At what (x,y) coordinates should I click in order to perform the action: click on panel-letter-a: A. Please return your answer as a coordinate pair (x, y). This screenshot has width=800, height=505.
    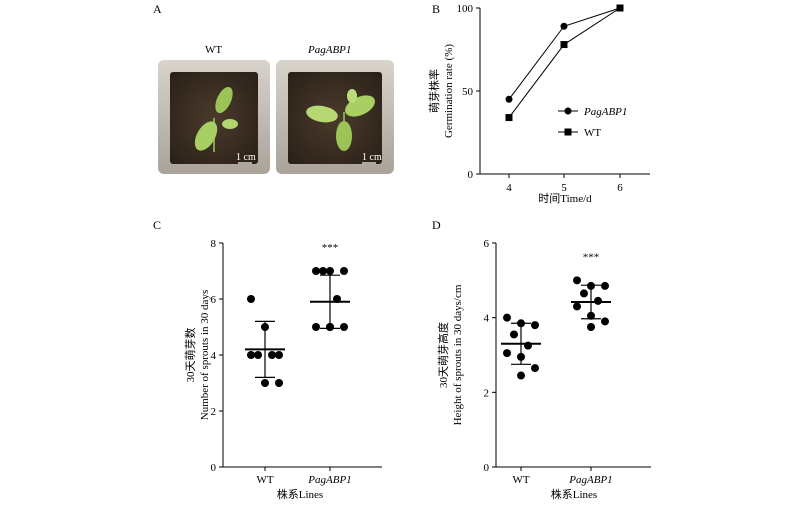
    Looking at the image, I should click on (157, 9).